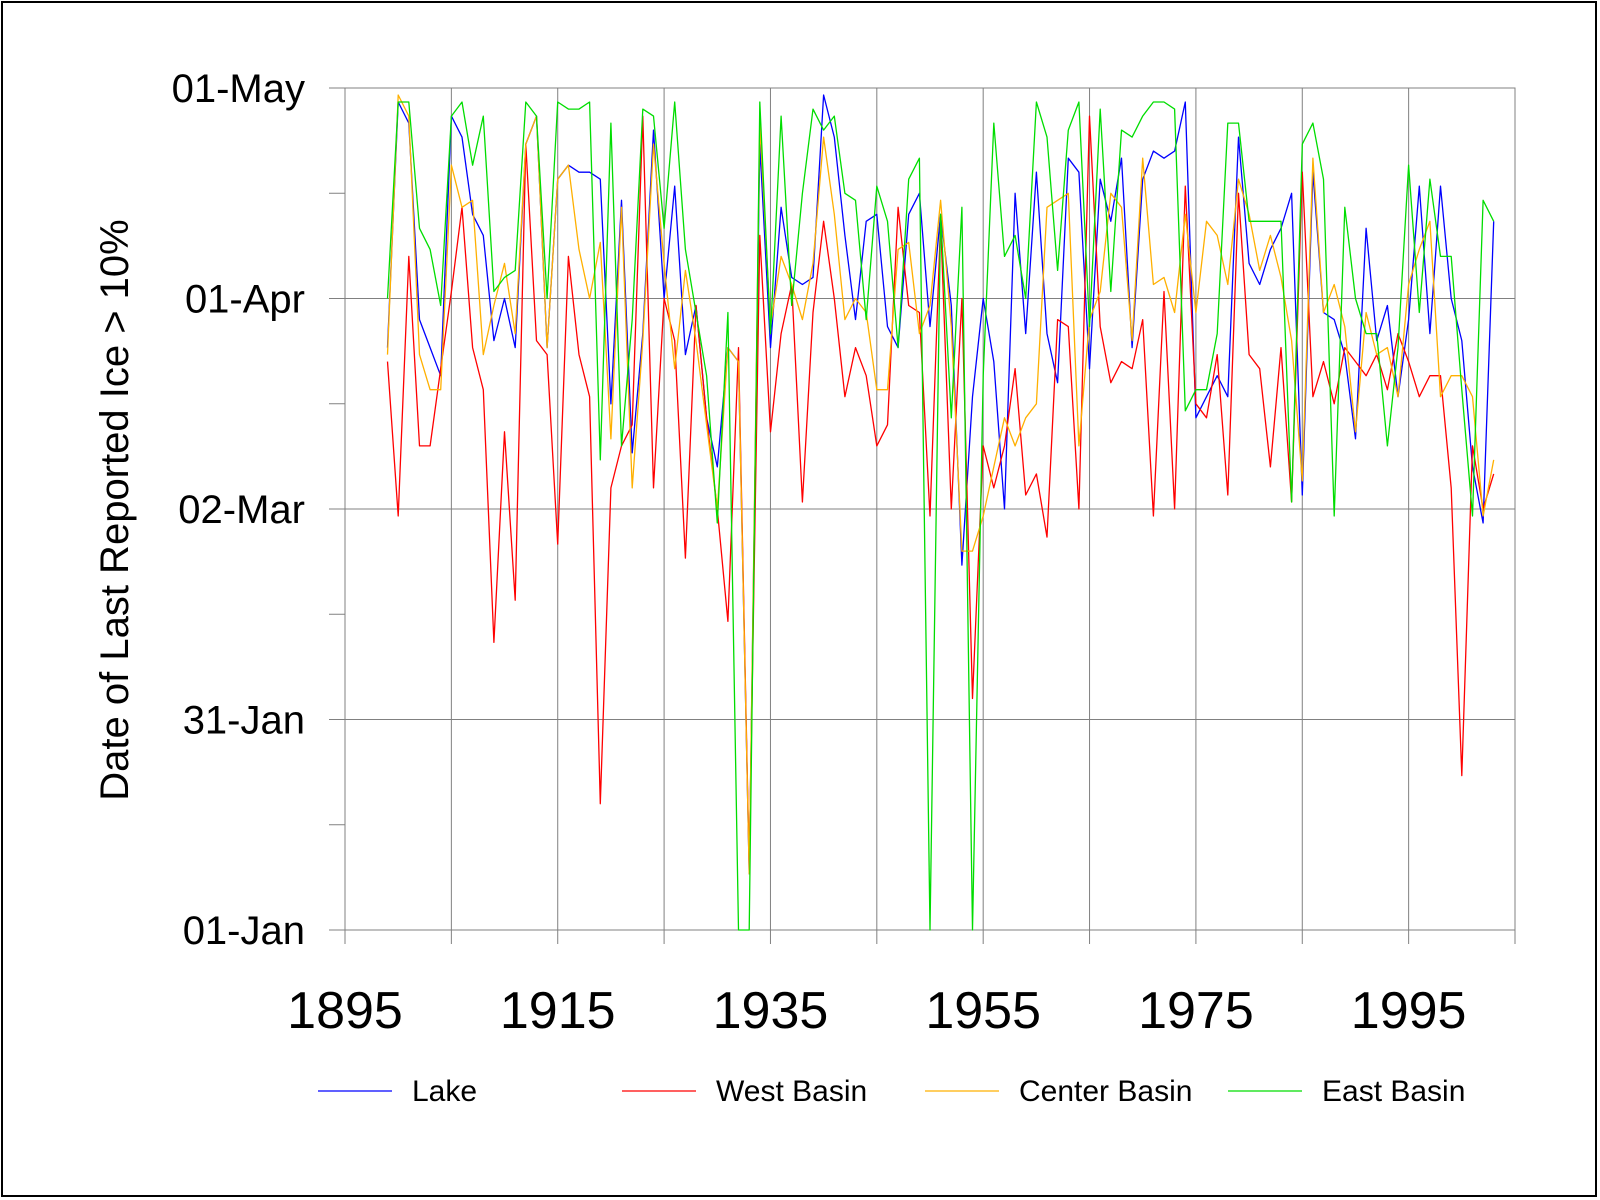 The image size is (1600, 1200). What do you see at coordinates (238, 89) in the screenshot?
I see `y-tick-label: 01-May` at bounding box center [238, 89].